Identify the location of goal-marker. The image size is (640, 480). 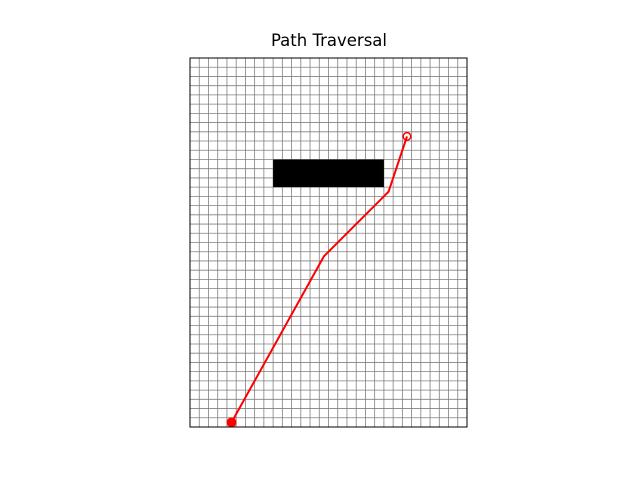
(407, 136).